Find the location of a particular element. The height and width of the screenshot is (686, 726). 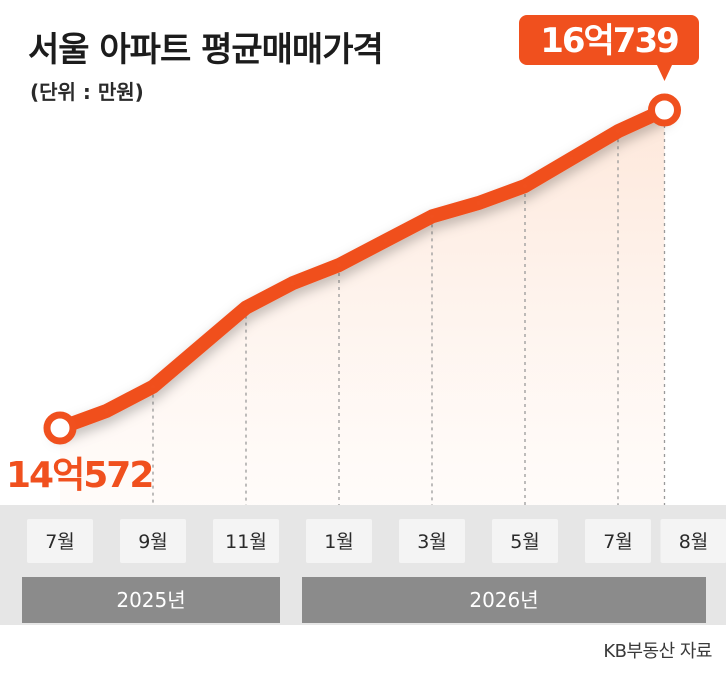

start-value-label: 14억572 is located at coordinates (79, 475).